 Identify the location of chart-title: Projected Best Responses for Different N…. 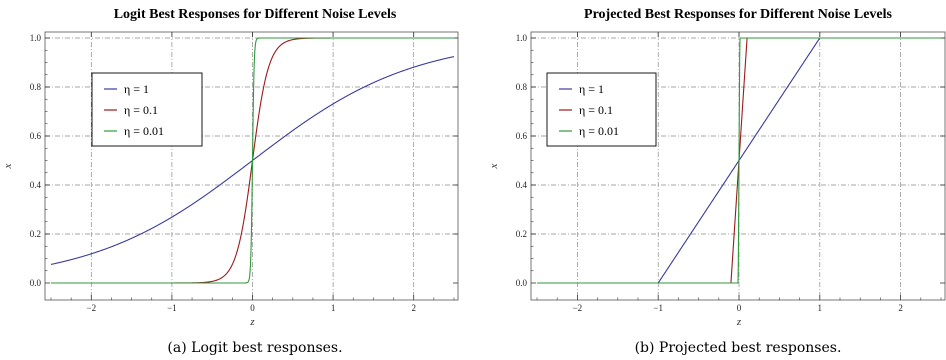
(738, 14).